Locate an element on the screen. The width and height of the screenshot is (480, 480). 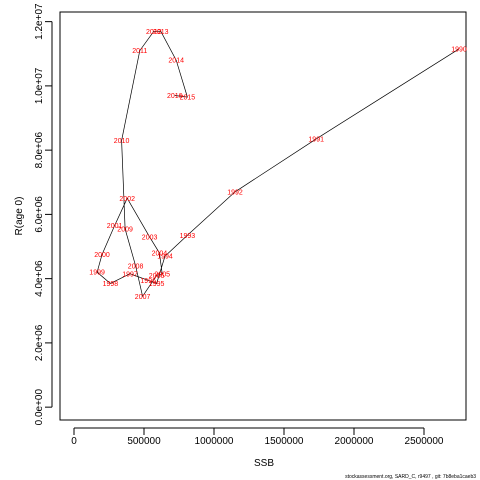
point-label: 1994 is located at coordinates (165, 257).